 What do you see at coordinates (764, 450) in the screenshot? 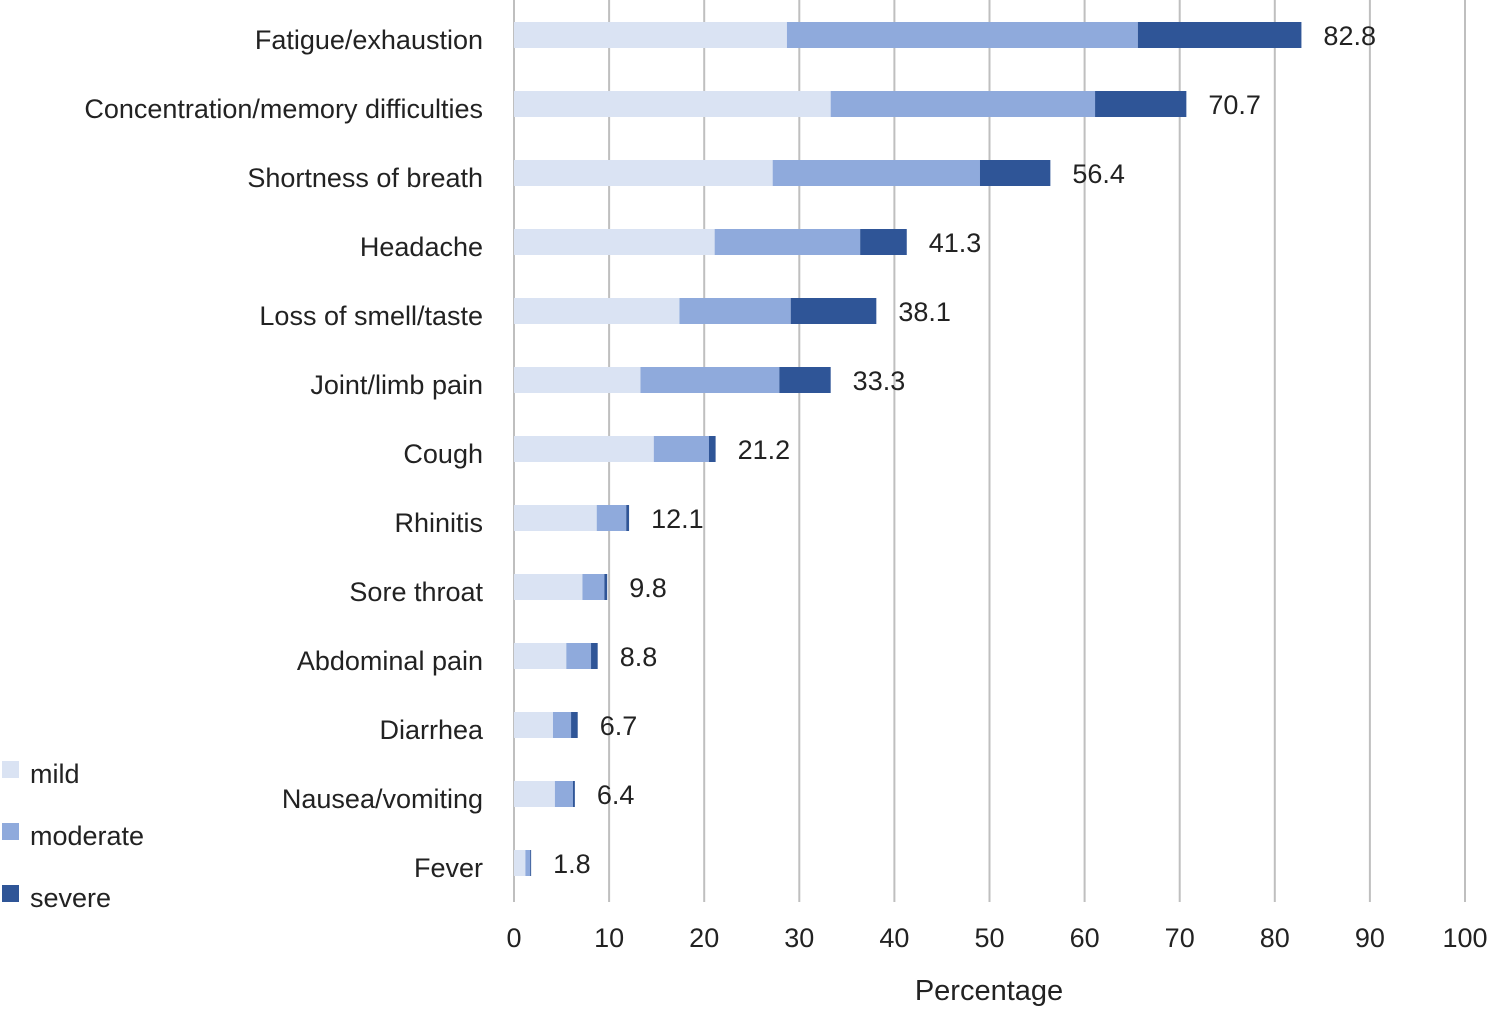
I see `total-value-label: 21.2` at bounding box center [764, 450].